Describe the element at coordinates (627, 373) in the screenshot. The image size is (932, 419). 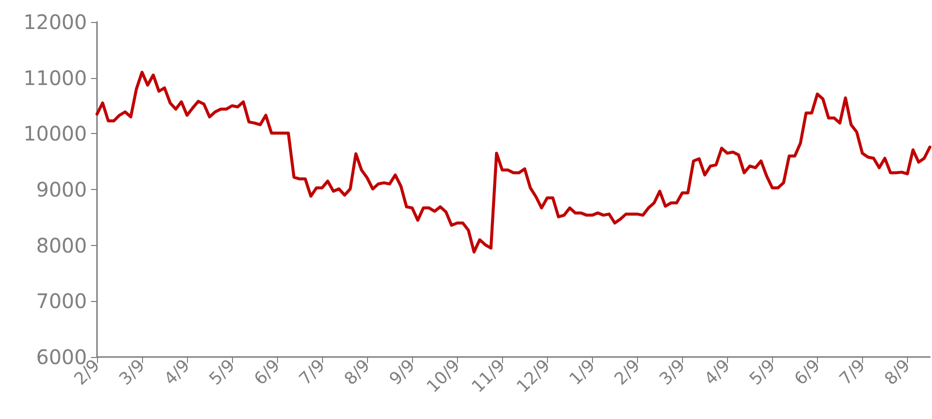
I see `x-tick-label: 2/9` at that location.